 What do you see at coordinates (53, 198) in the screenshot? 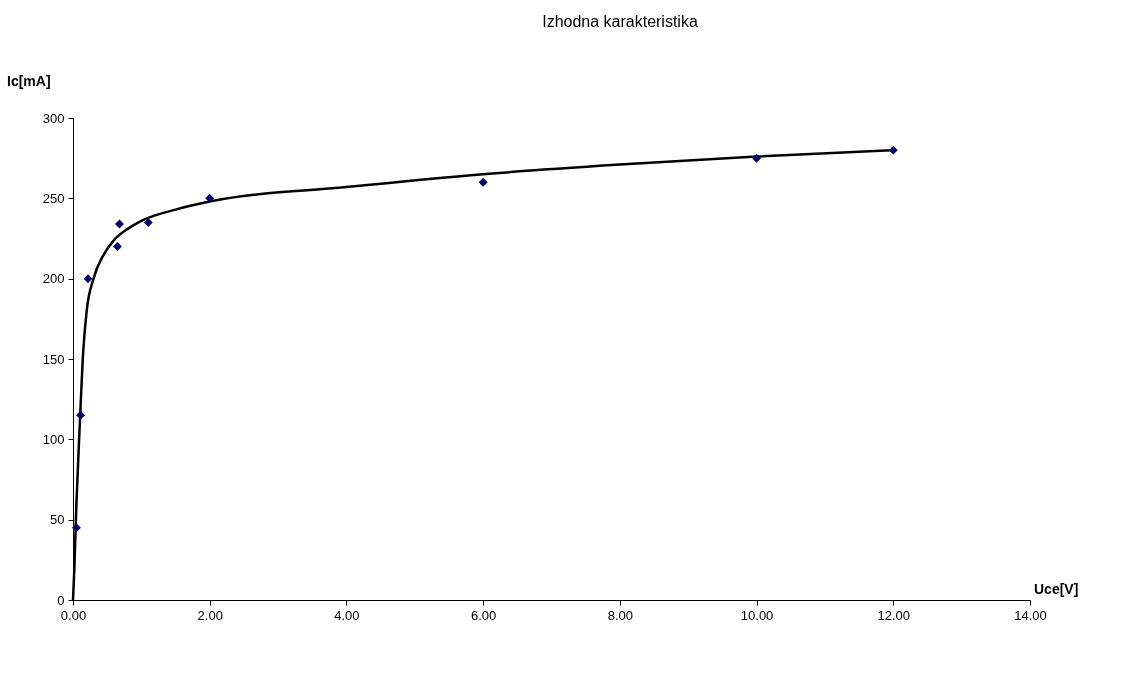
I see `y-tick-label: 250` at bounding box center [53, 198].